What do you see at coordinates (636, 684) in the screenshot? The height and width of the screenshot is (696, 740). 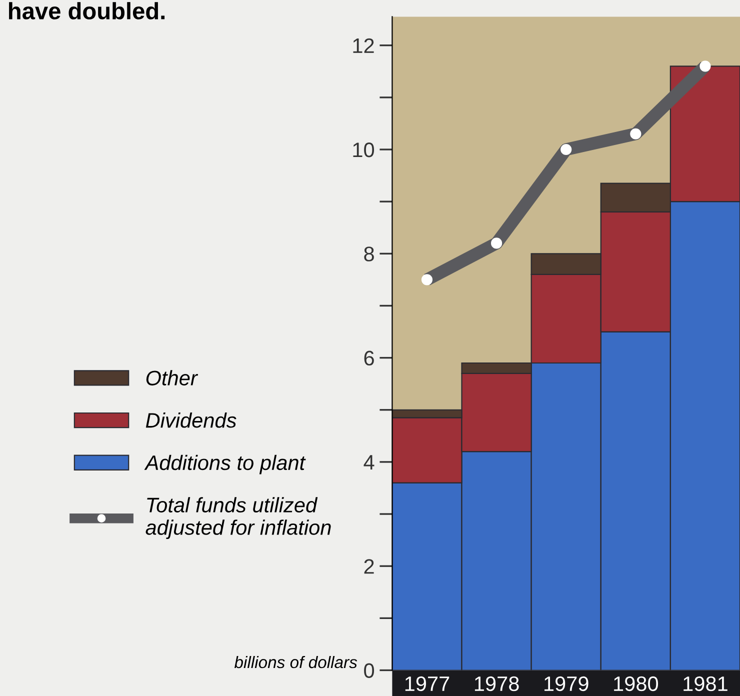 I see `x-tick-label: 1980` at bounding box center [636, 684].